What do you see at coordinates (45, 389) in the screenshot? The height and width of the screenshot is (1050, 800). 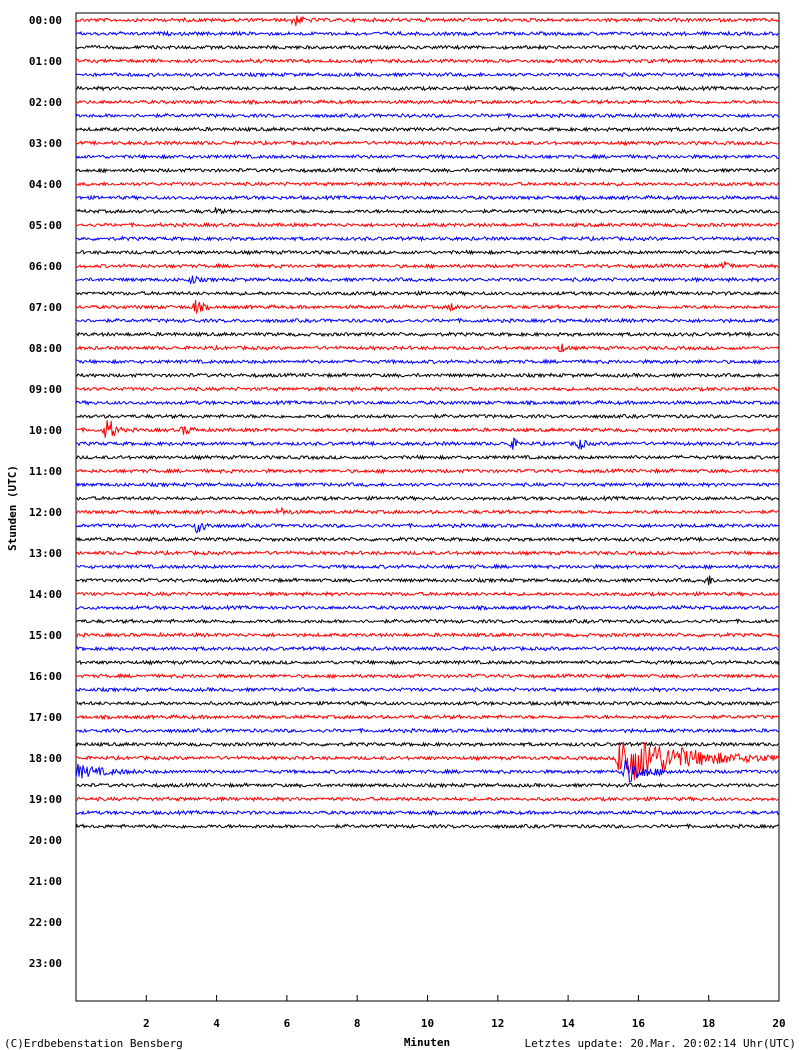 I see `hour-label: 09:00` at bounding box center [45, 389].